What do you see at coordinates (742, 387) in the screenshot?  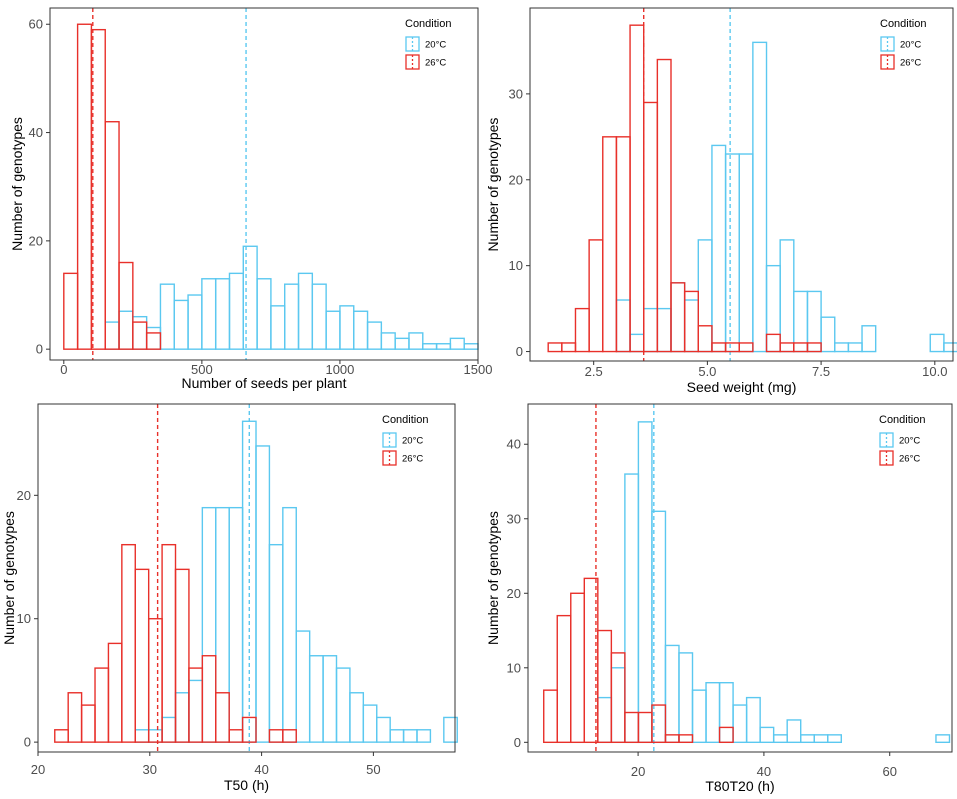 I see `x-axis-title: Seed weight (mg)` at bounding box center [742, 387].